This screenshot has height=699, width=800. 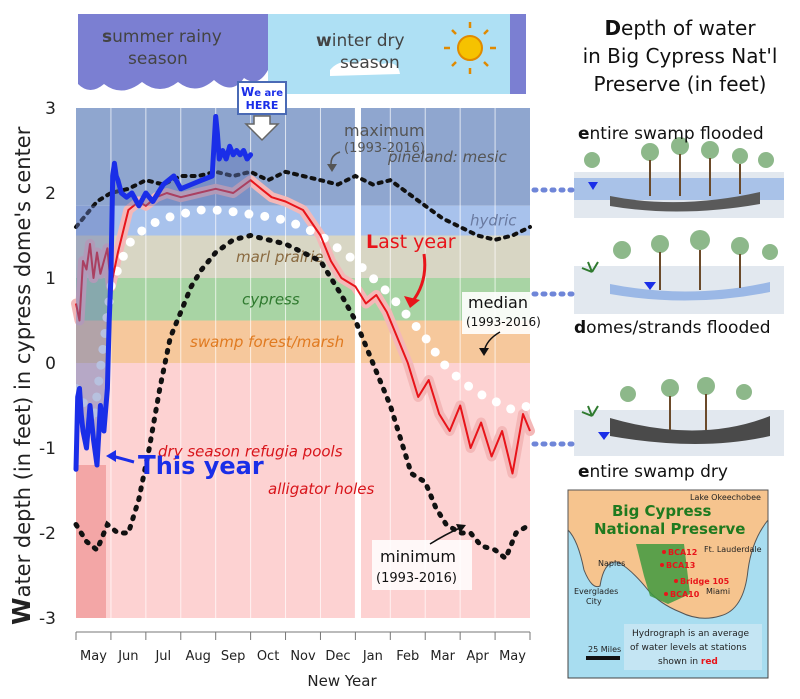 What do you see at coordinates (512, 656) in the screenshot?
I see `x-tick-label-12: May` at bounding box center [512, 656].